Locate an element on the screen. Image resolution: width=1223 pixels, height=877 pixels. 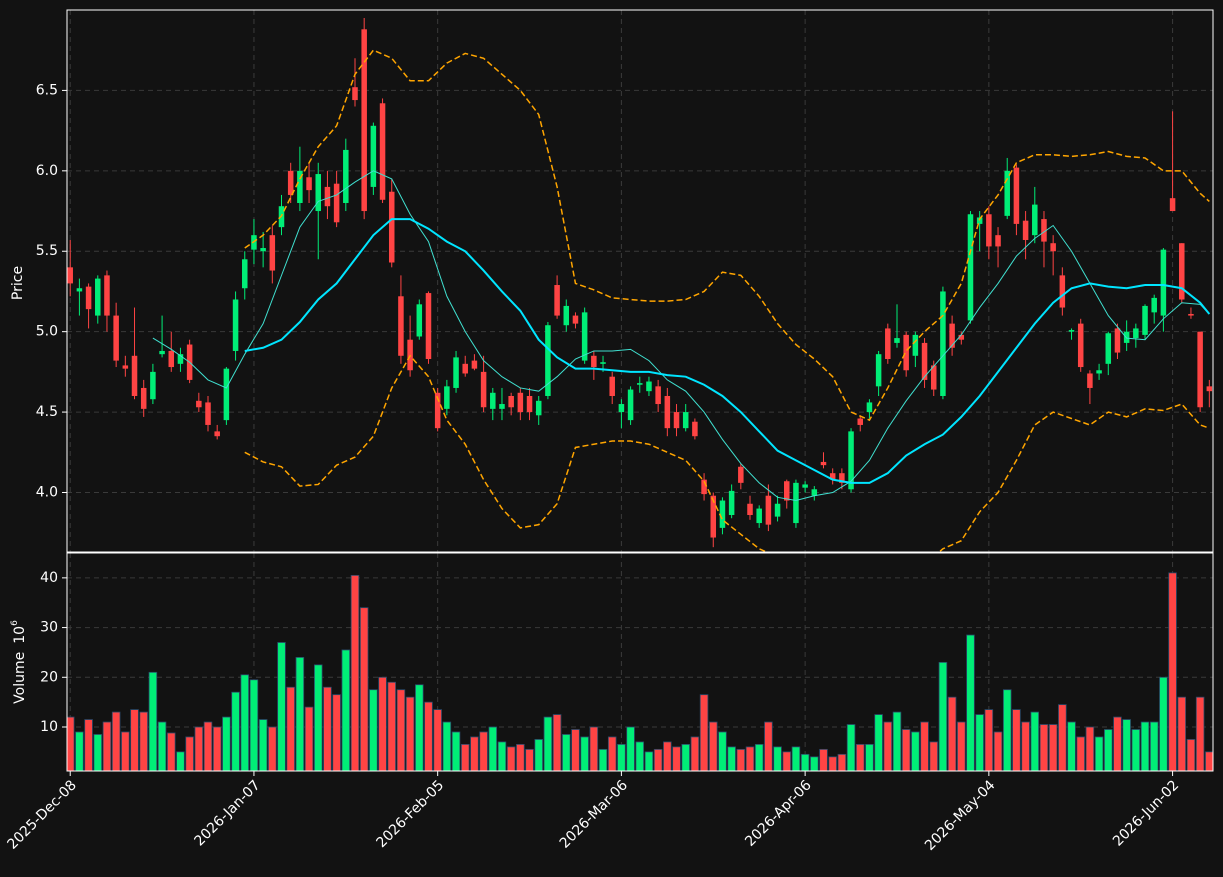
volume-label: Volume is located at coordinates (20, 678).